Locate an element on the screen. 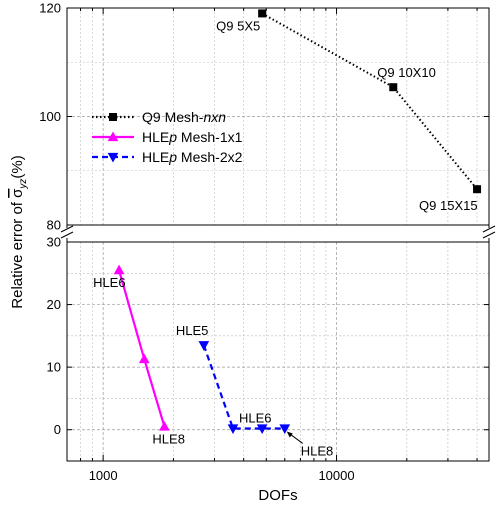 Image resolution: width=501 pixels, height=514 pixels. y-axis-title-symbol: σ is located at coordinates (17, 193).